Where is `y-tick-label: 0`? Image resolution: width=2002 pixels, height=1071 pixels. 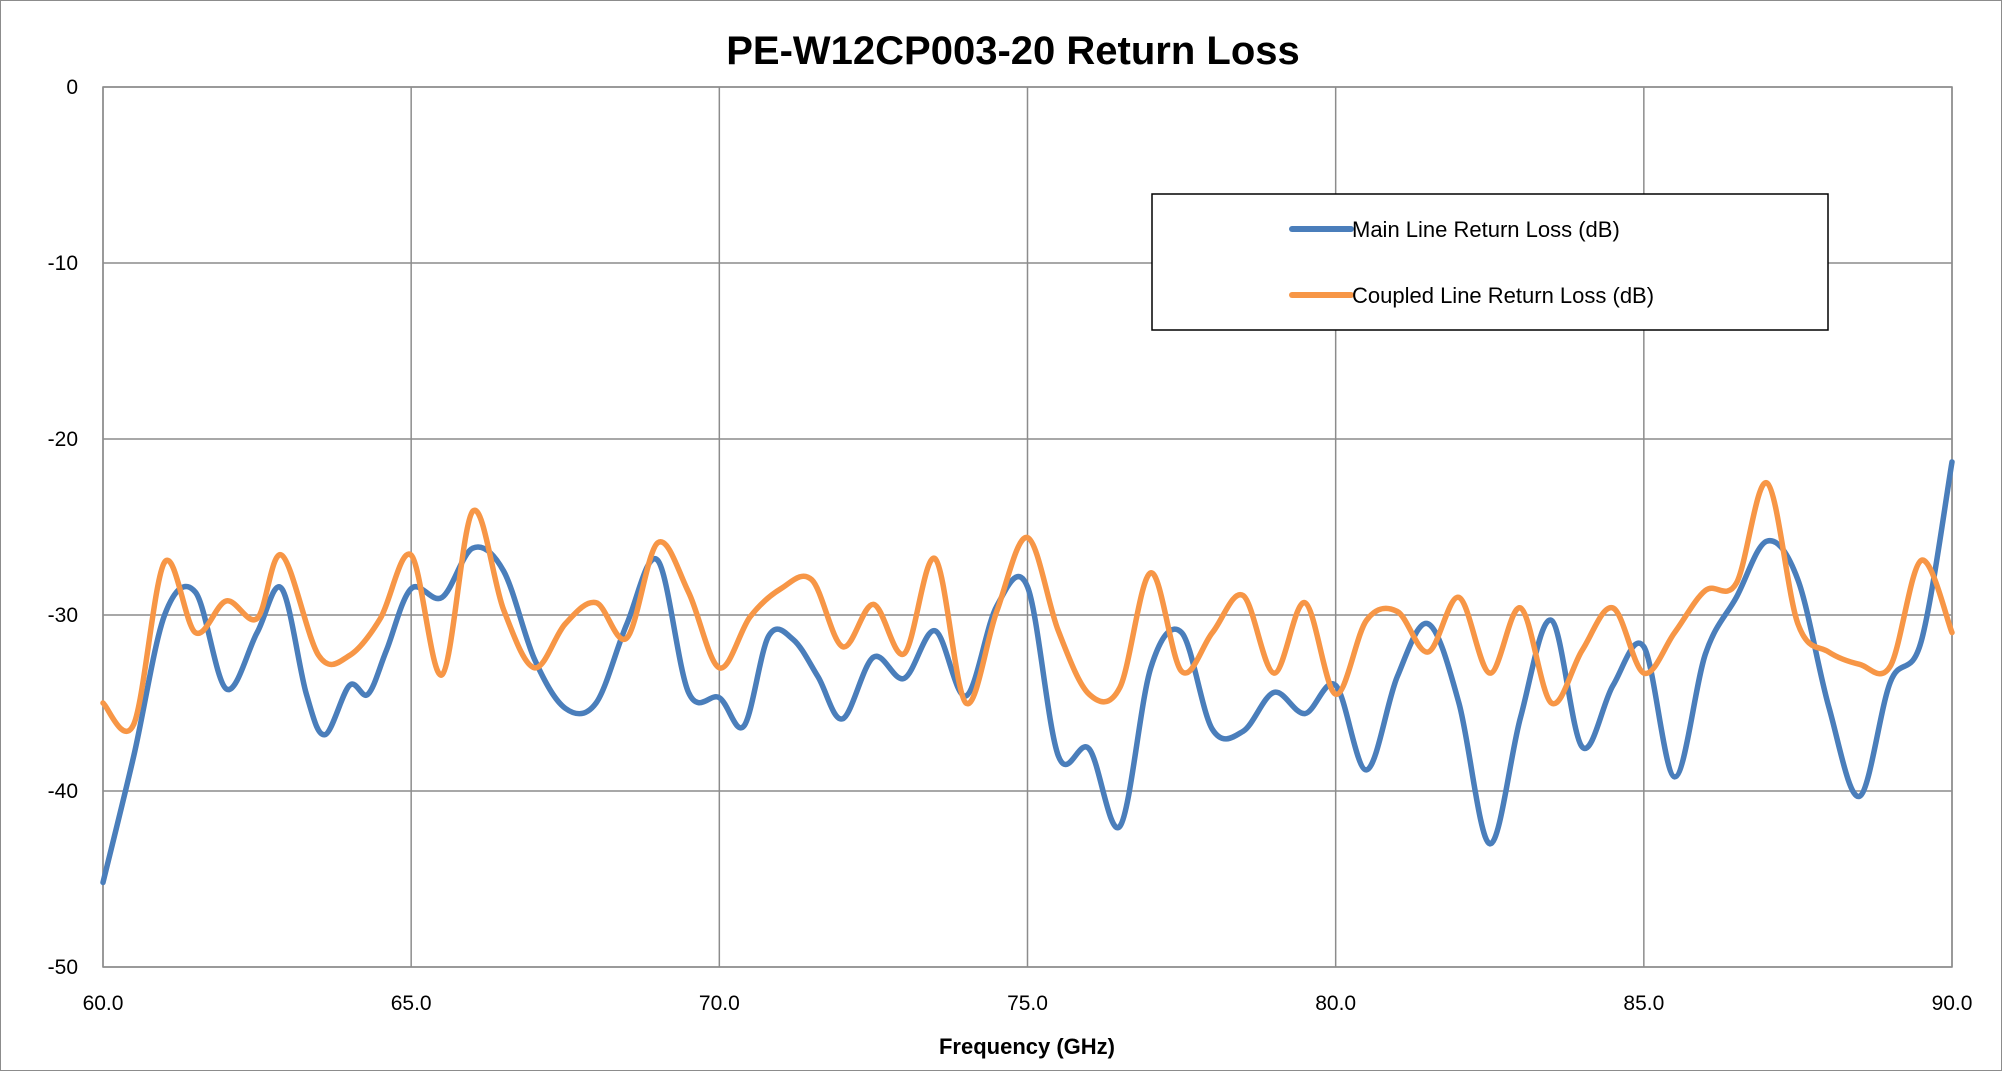
y-tick-label: 0 is located at coordinates (72, 87).